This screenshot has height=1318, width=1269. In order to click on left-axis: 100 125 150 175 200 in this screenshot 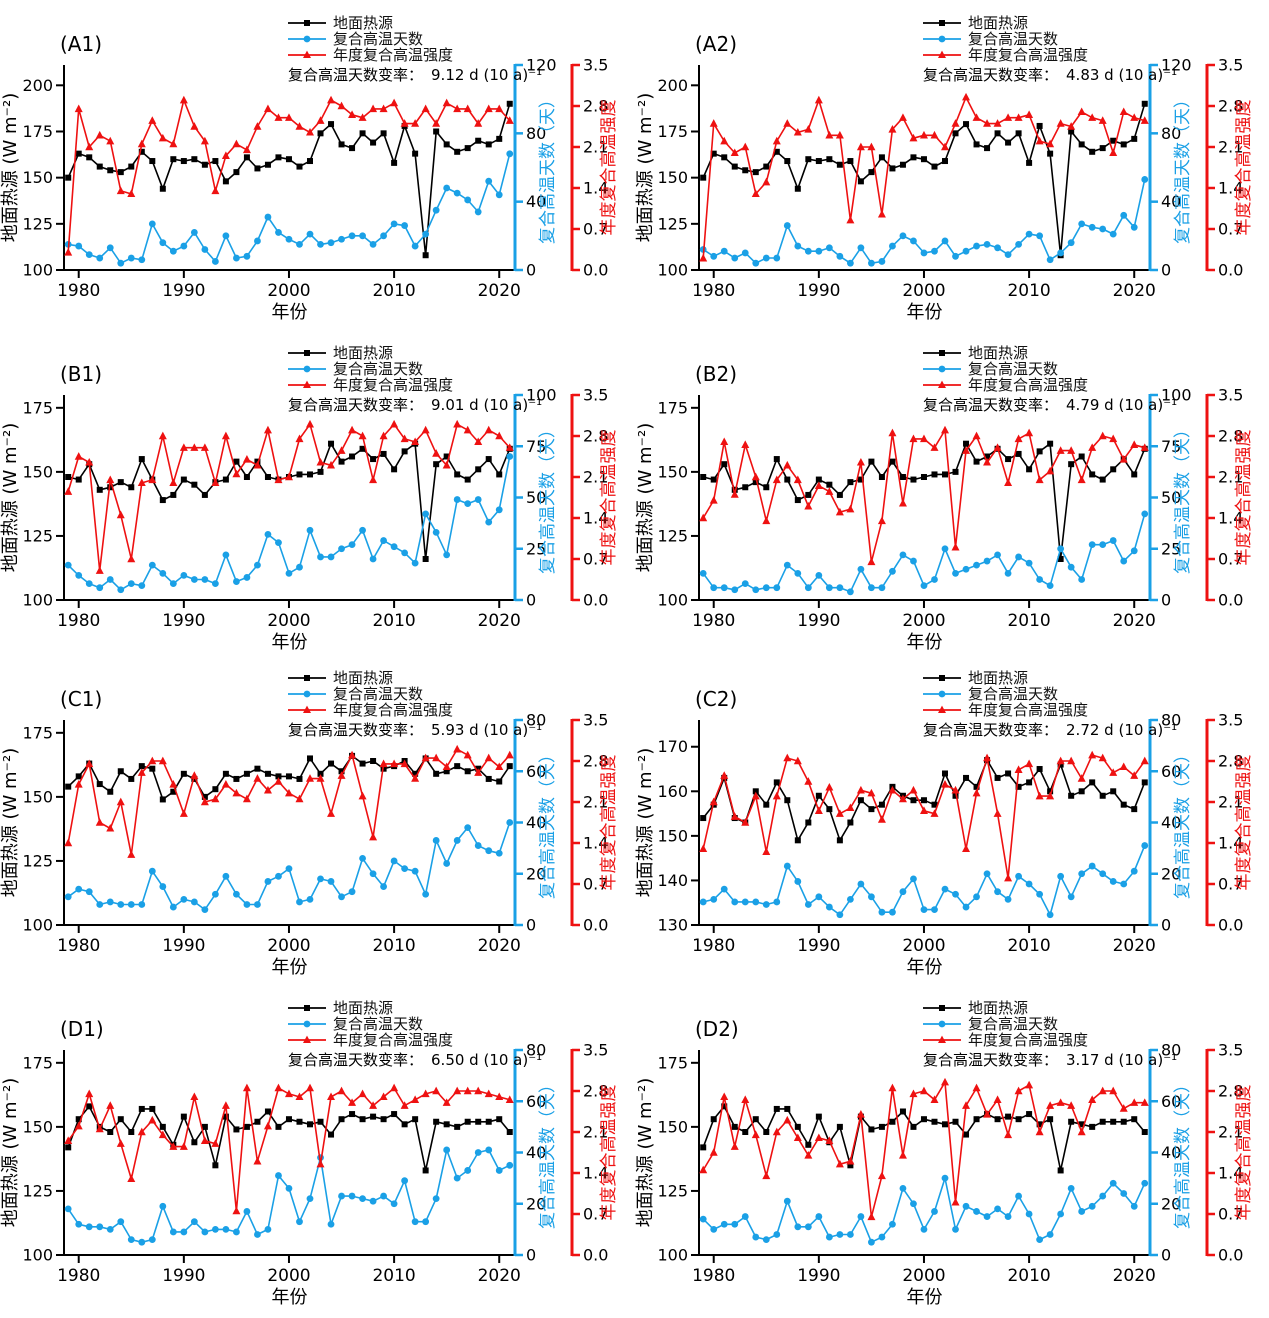, I will do `click(43, 172)`.